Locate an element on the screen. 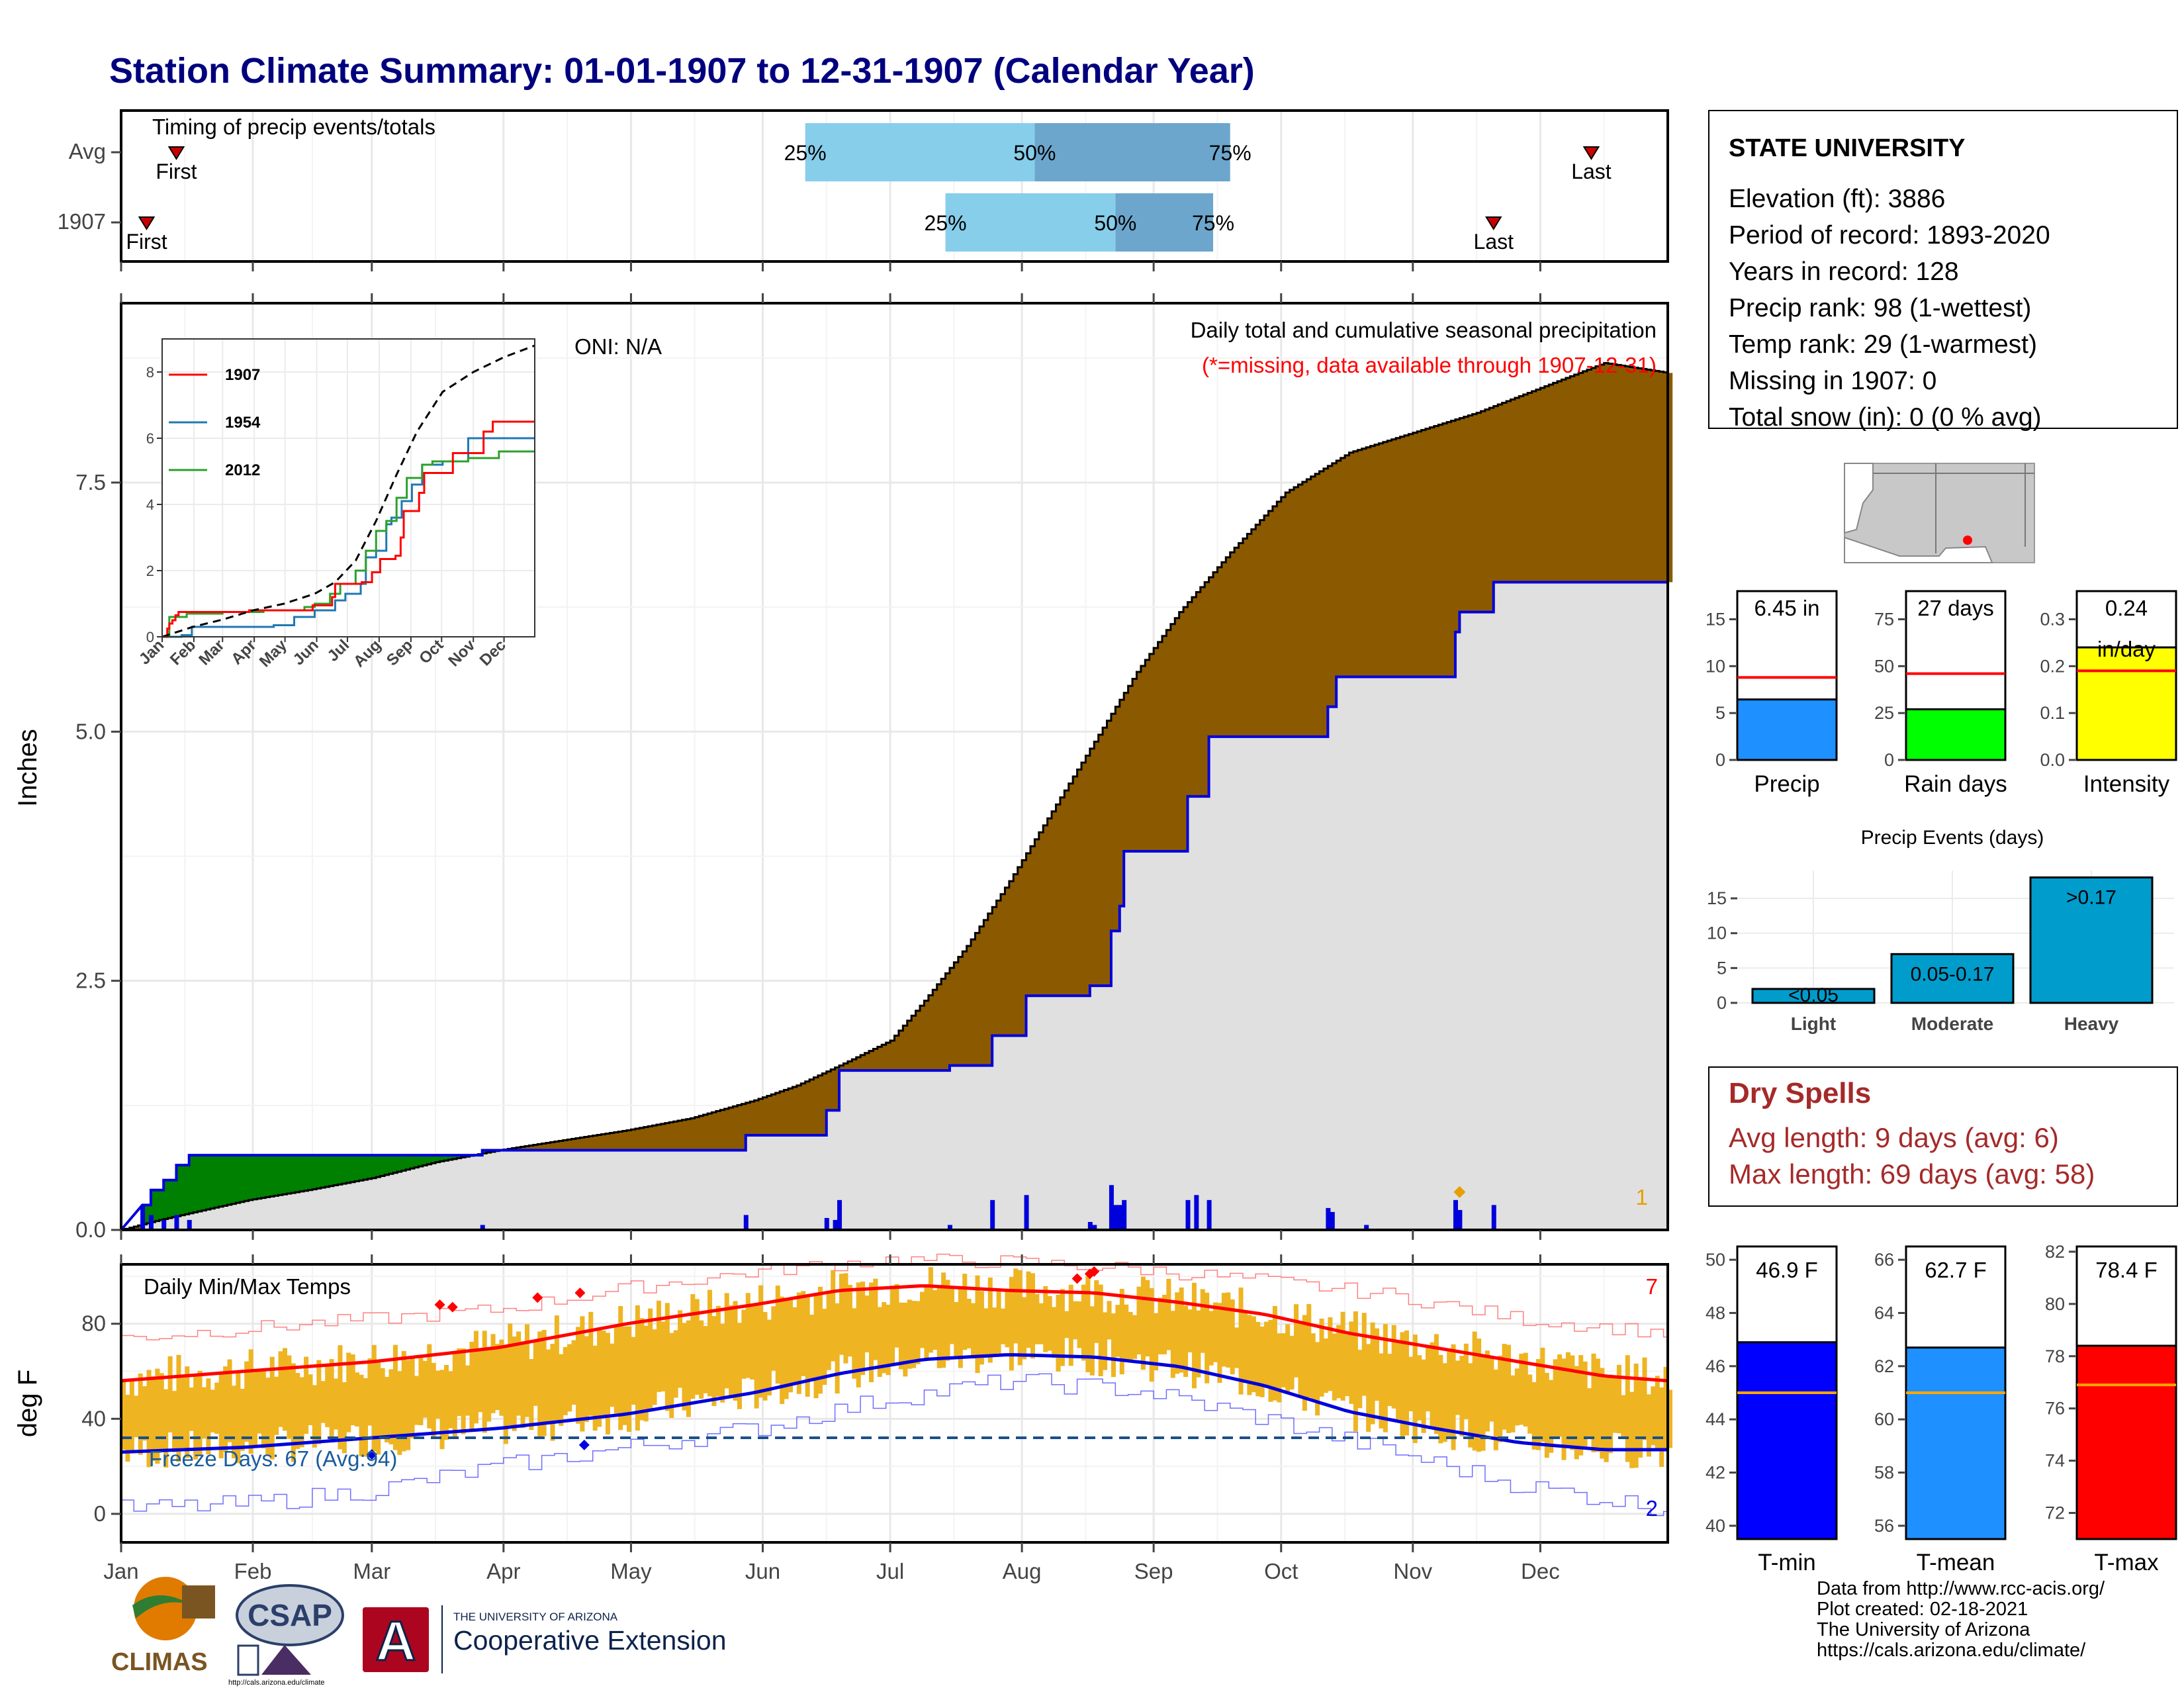  month-label: Aug is located at coordinates (1022, 1571).